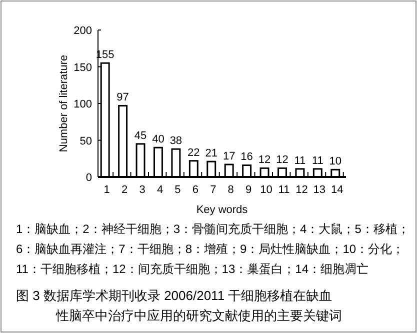  Describe the element at coordinates (107, 190) in the screenshot. I see `x-tick-label: 1` at that location.